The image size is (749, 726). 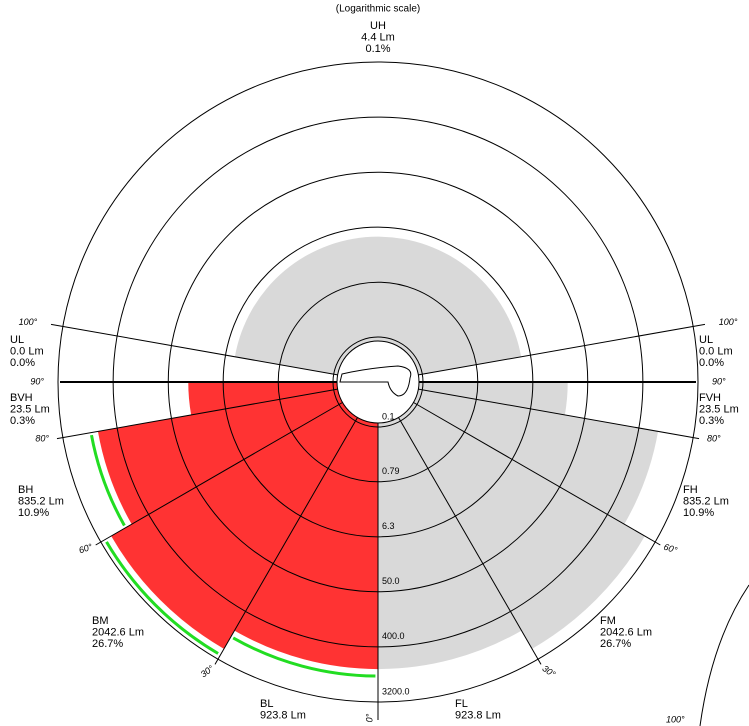 What do you see at coordinates (690, 490) in the screenshot?
I see `zone-label: FH` at bounding box center [690, 490].